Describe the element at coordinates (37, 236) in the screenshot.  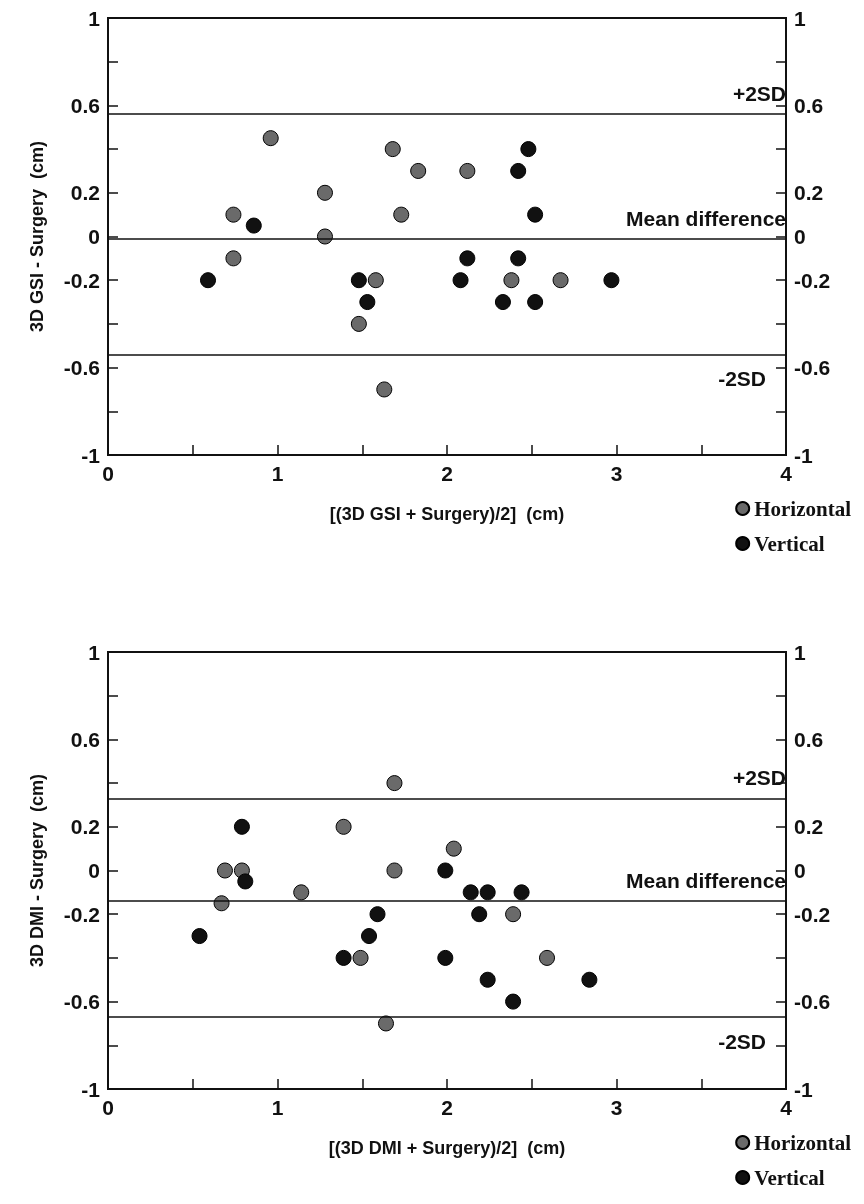
I see `y-axis-title: 3D GSI - Surgery (cm)` at that location.